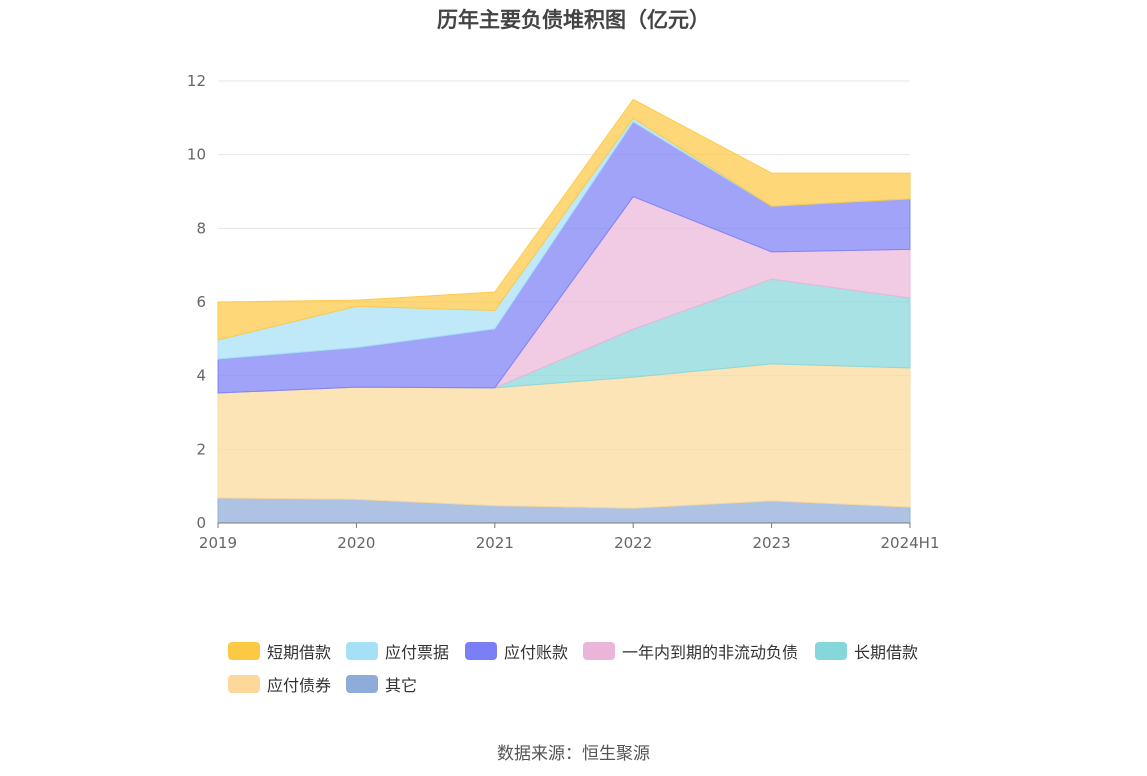 This screenshot has width=1147, height=776. What do you see at coordinates (417, 652) in the screenshot?
I see `legend-label: 应付票据` at bounding box center [417, 652].